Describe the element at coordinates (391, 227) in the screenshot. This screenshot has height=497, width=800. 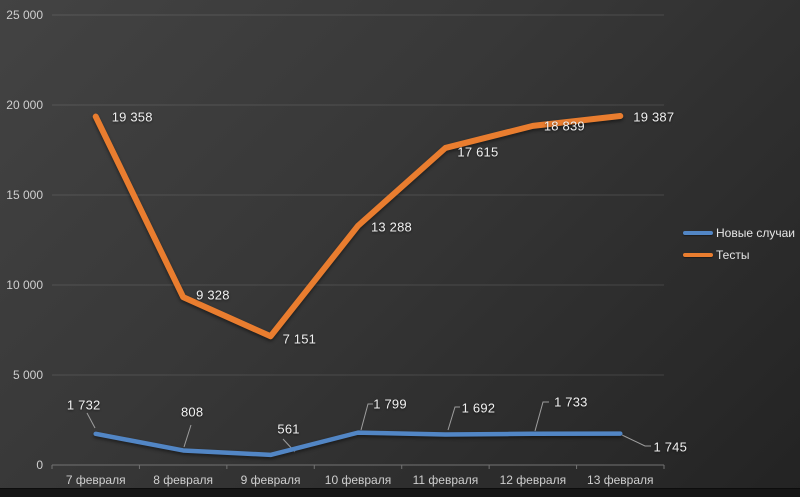
I see `data-label: 13 288` at that location.